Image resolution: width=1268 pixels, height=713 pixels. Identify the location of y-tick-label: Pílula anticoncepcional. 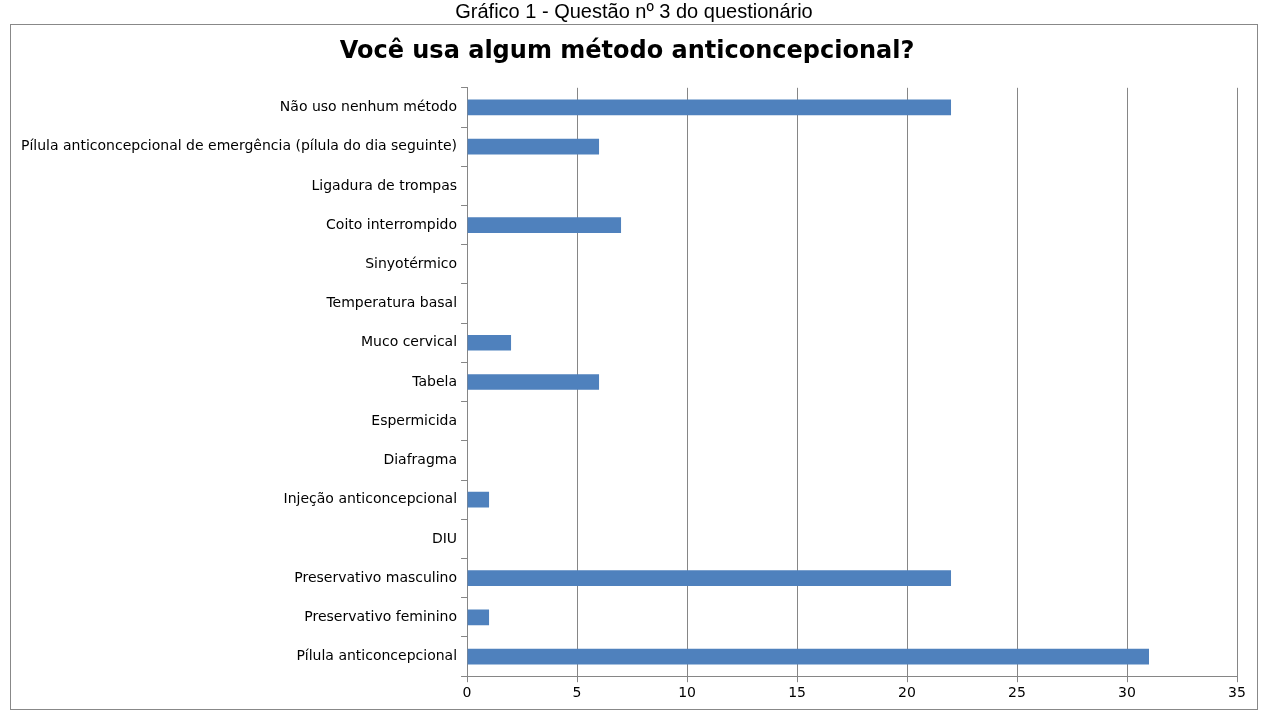
(377, 655).